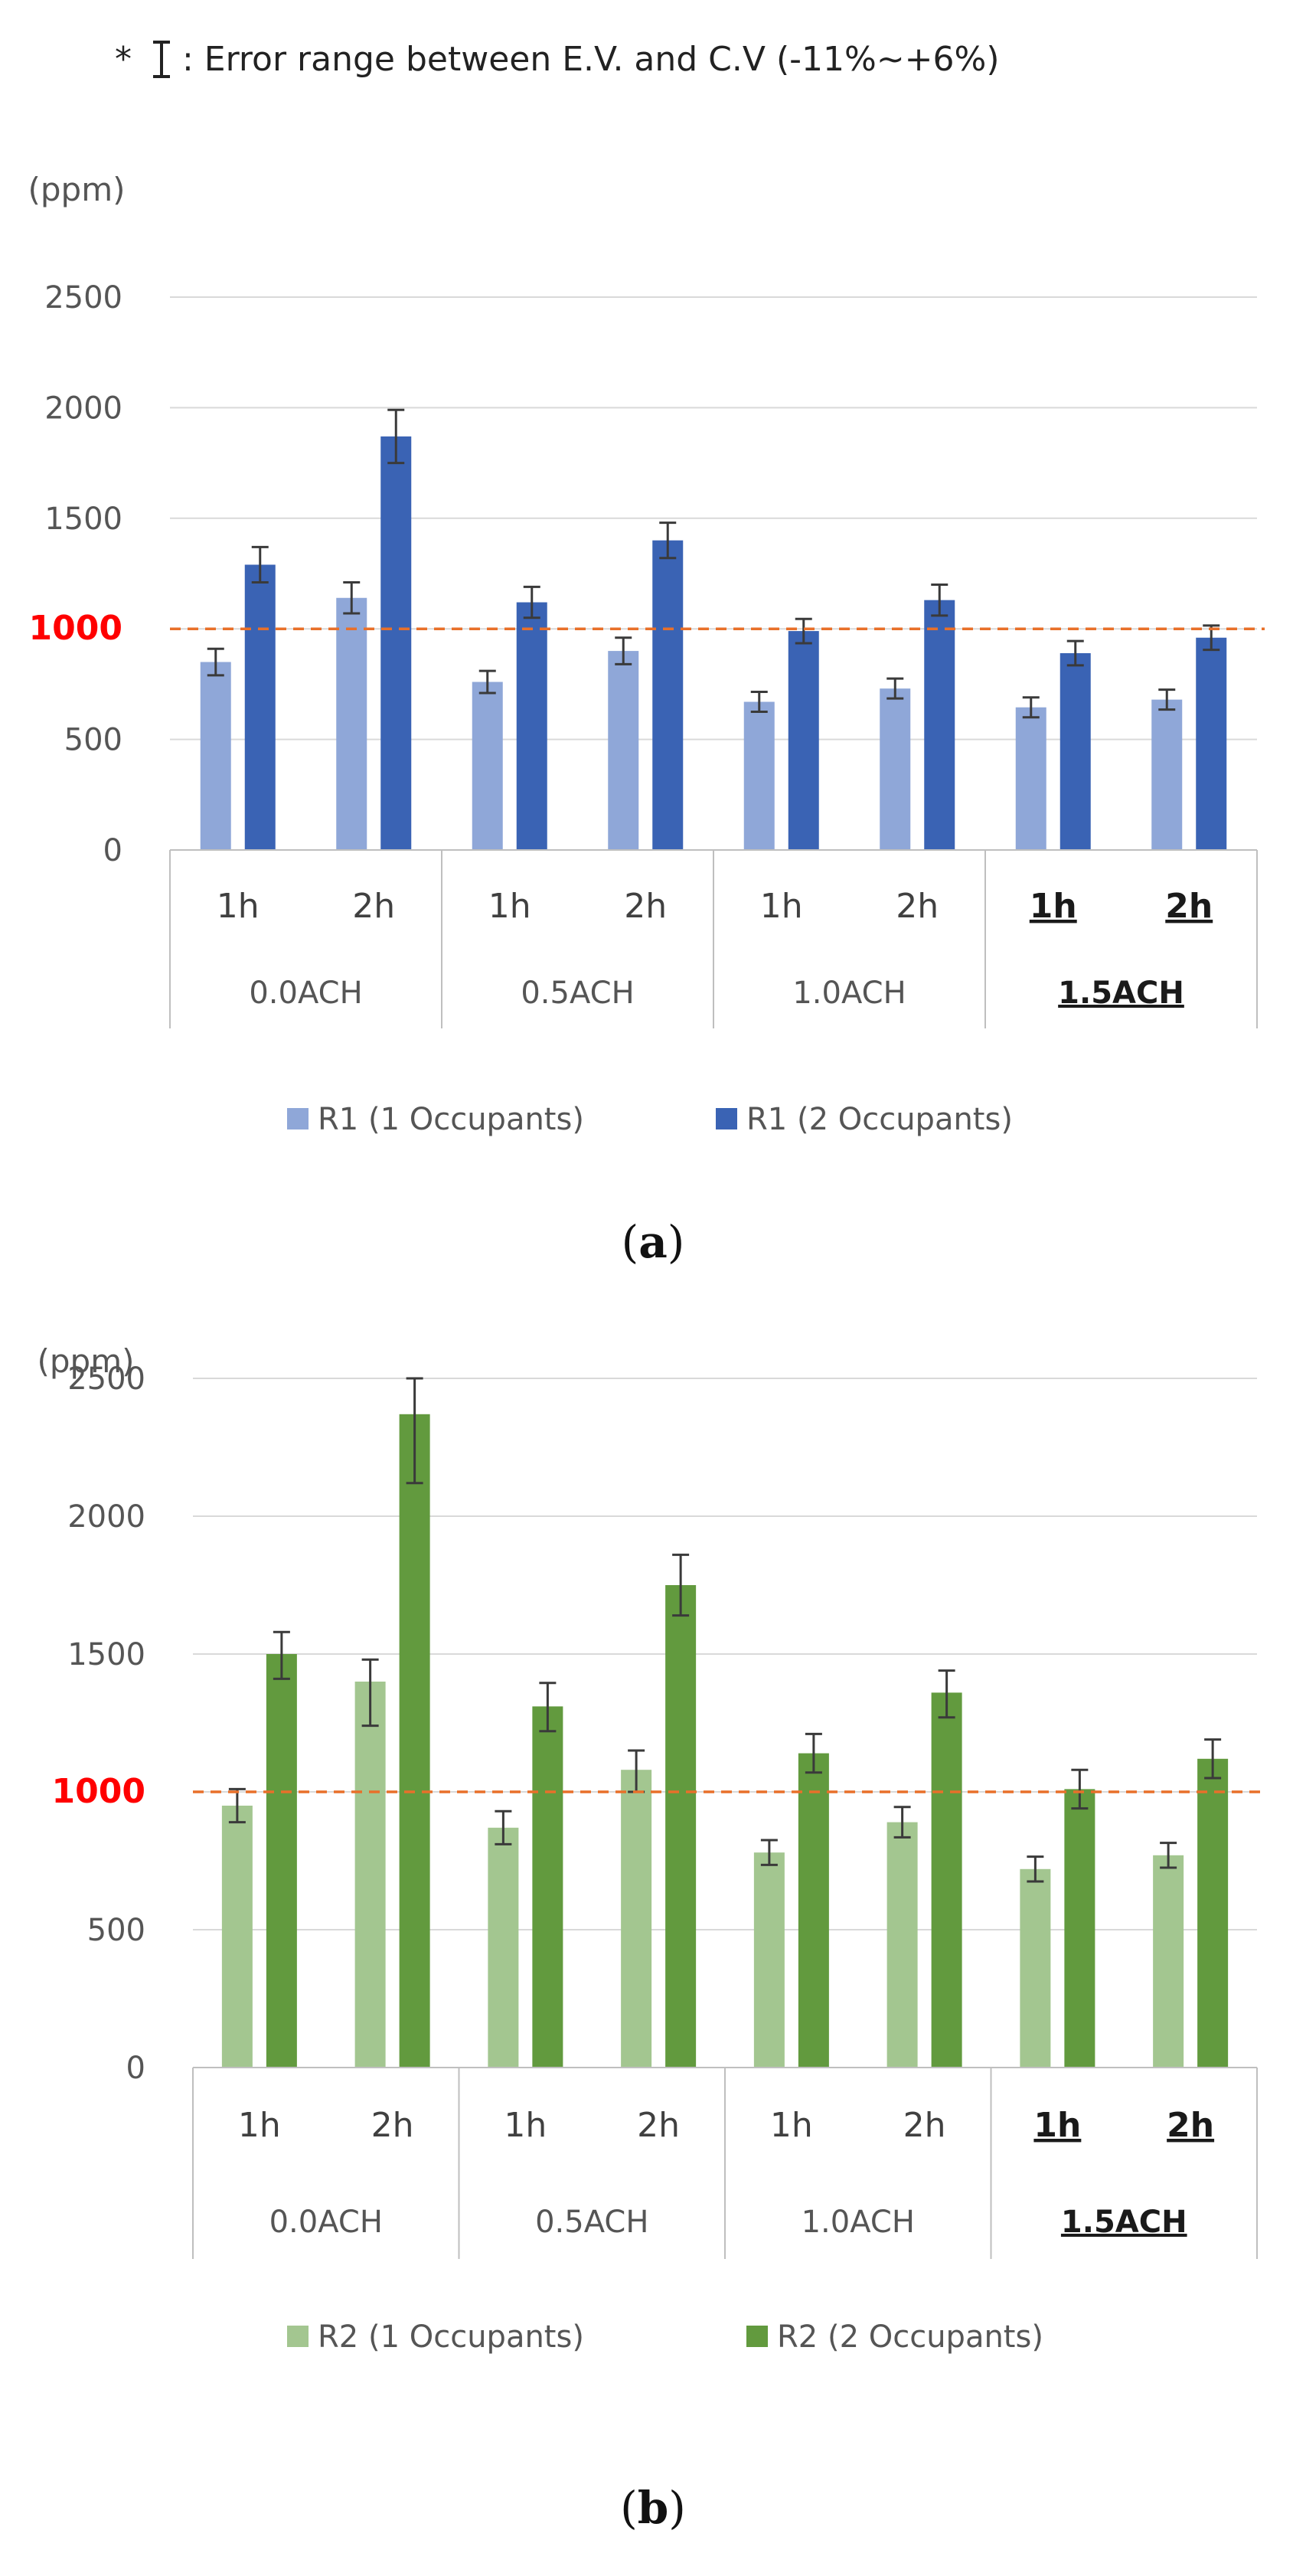 Image resolution: width=1306 pixels, height=2576 pixels. I want to click on legend-label: R1 (1 Occupants), so click(451, 1119).